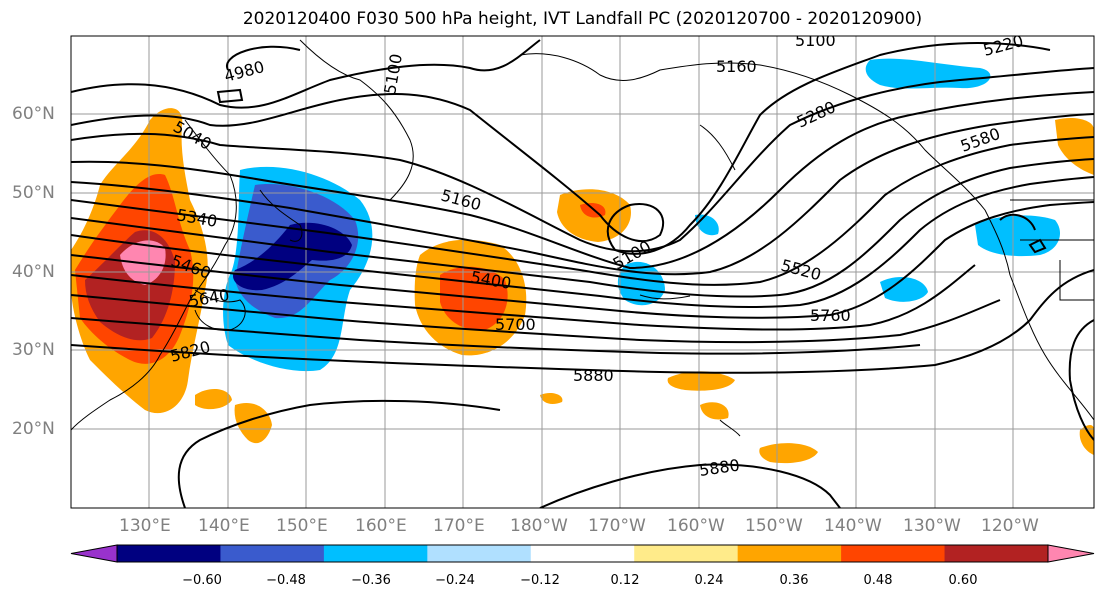  Describe the element at coordinates (515, 324) in the screenshot. I see `contour-label-5700: 5700` at that location.